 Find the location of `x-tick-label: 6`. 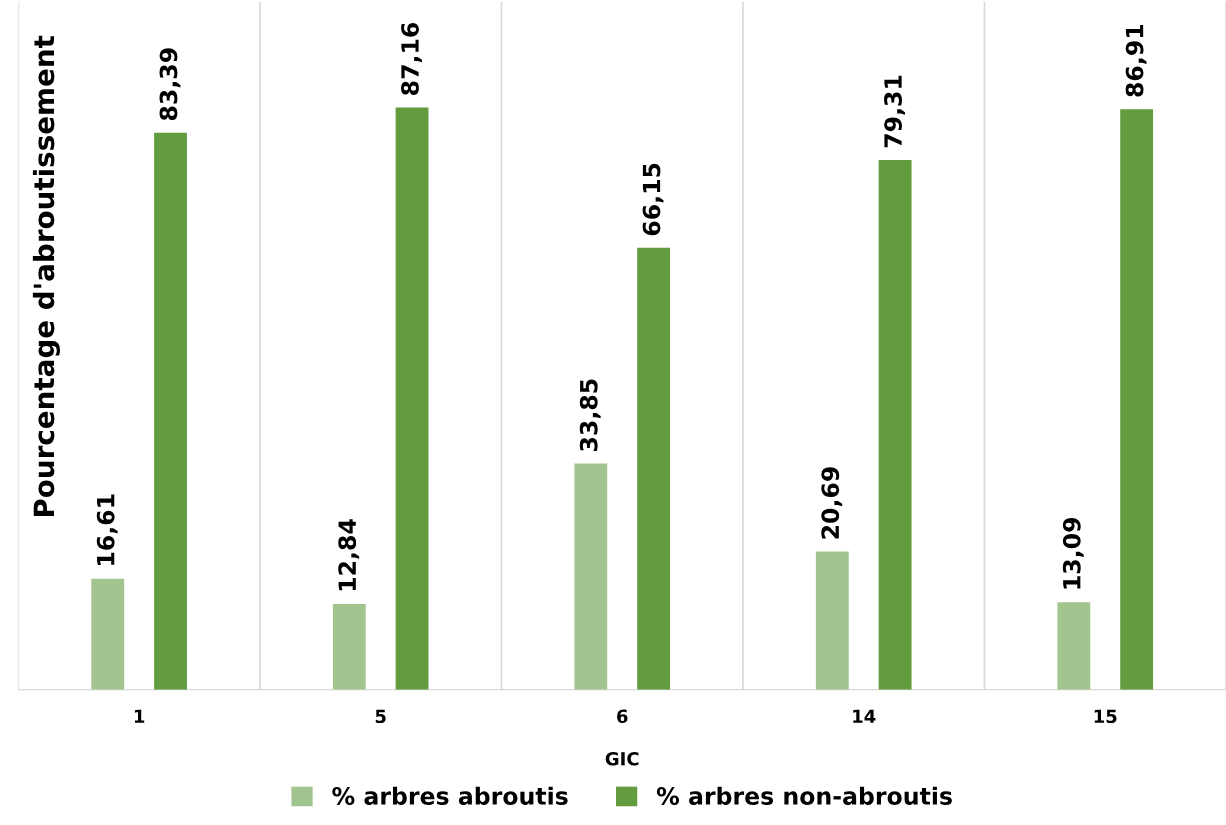

x-tick-label: 6 is located at coordinates (622, 716).